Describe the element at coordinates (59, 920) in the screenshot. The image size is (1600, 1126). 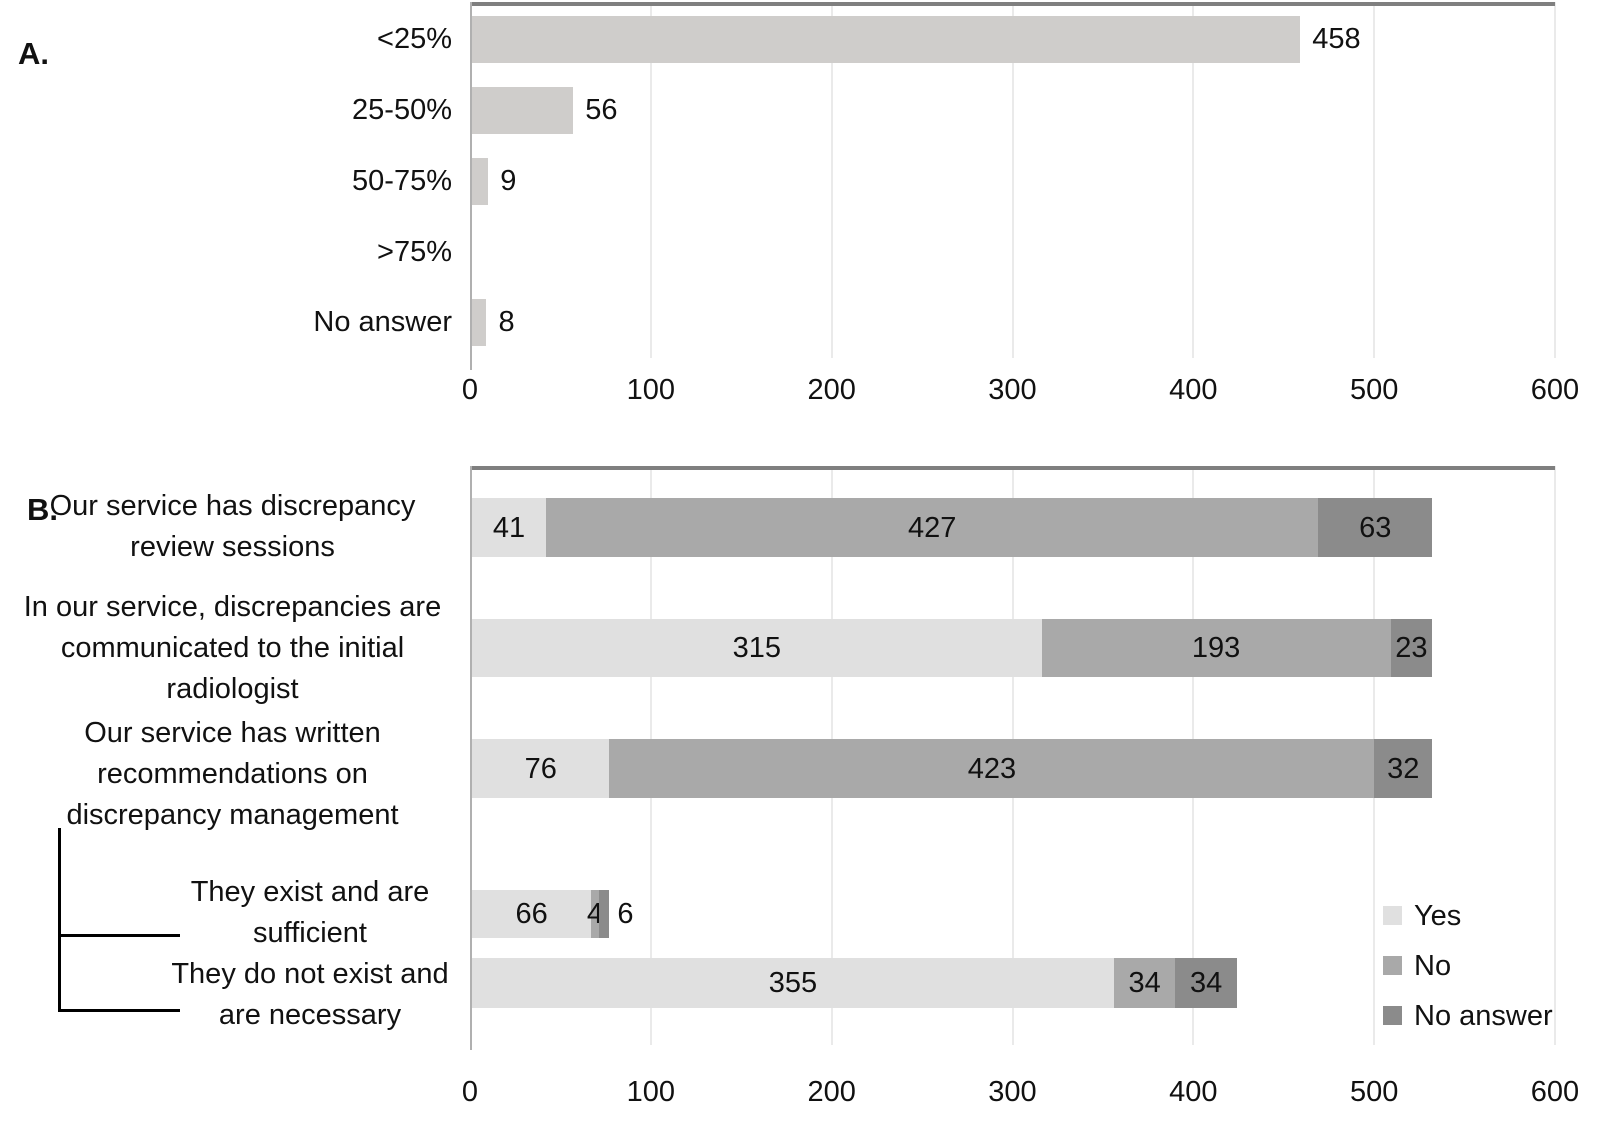
I see `bracket-vertical-line` at that location.